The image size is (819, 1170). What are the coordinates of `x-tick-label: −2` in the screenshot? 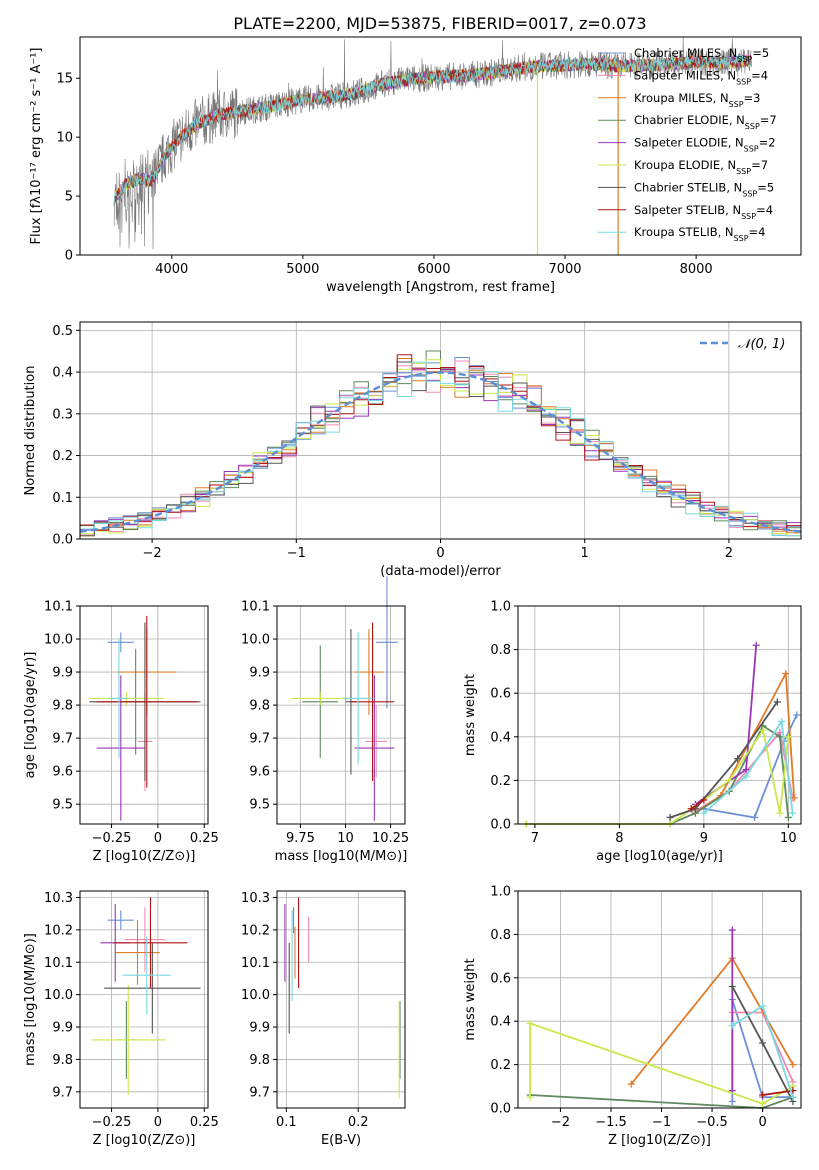 It's located at (152, 553).